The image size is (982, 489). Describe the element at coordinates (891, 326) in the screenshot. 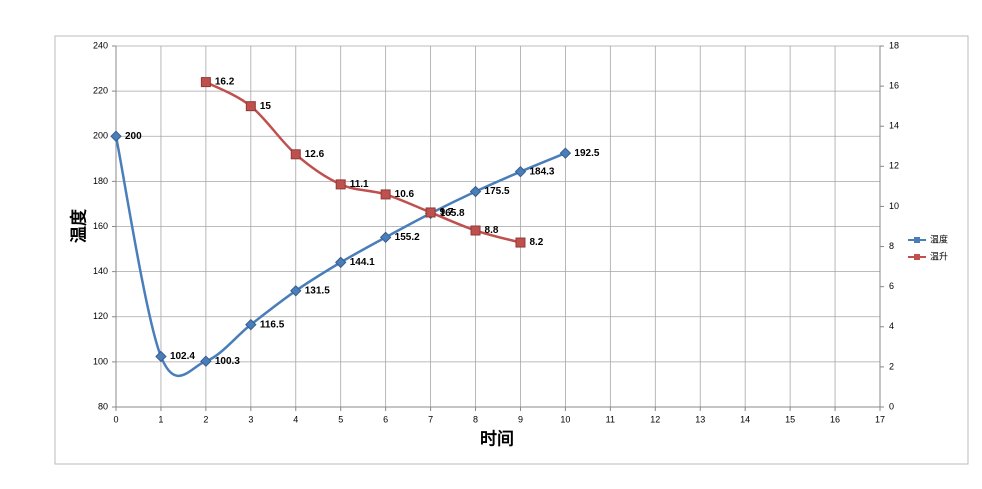

I see `y2-tick-label: 4` at that location.